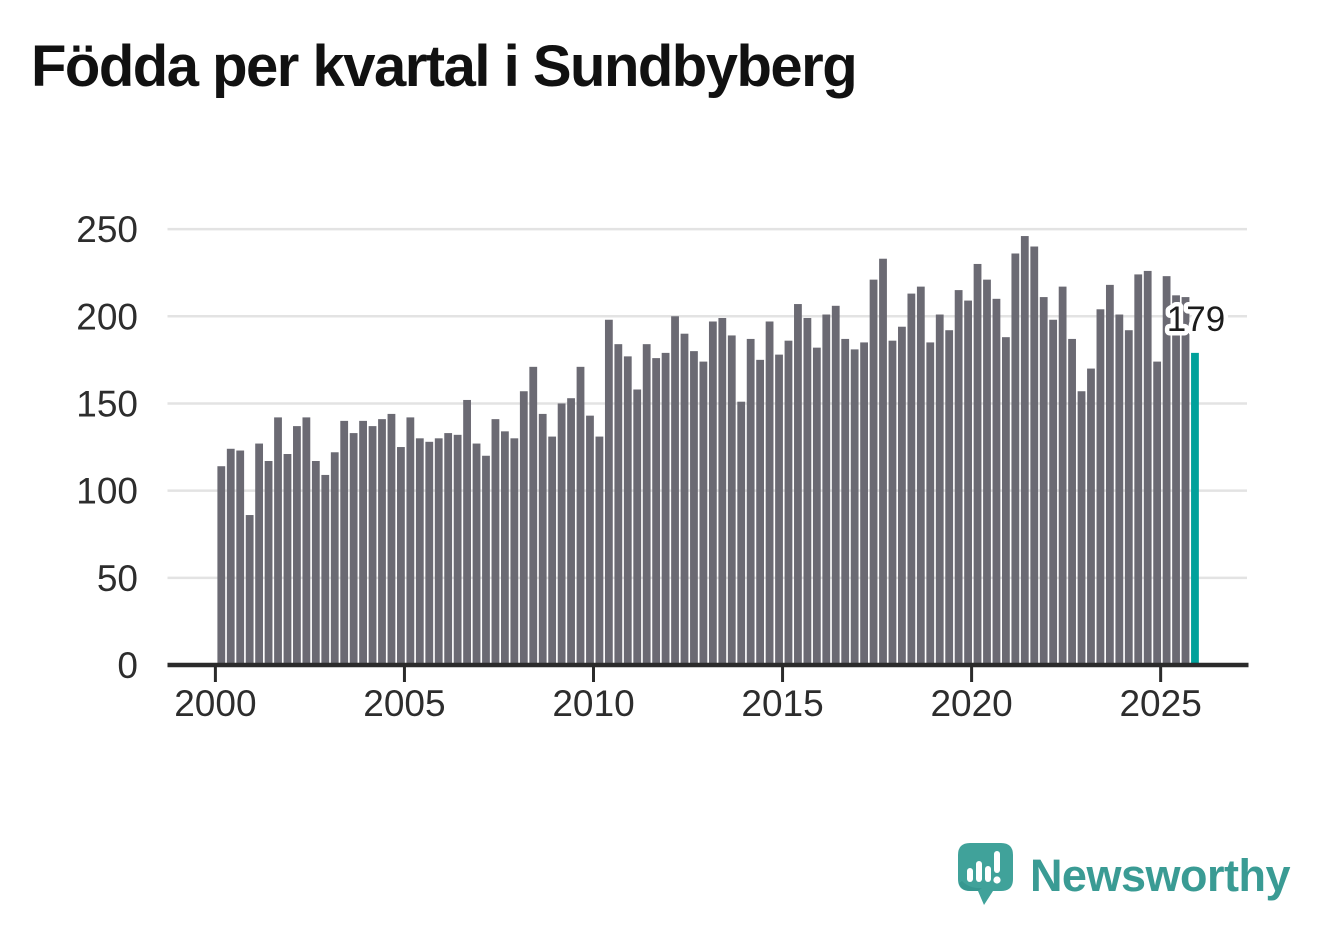 This screenshot has width=1322, height=939. I want to click on bar-2007-q1, so click(486, 560).